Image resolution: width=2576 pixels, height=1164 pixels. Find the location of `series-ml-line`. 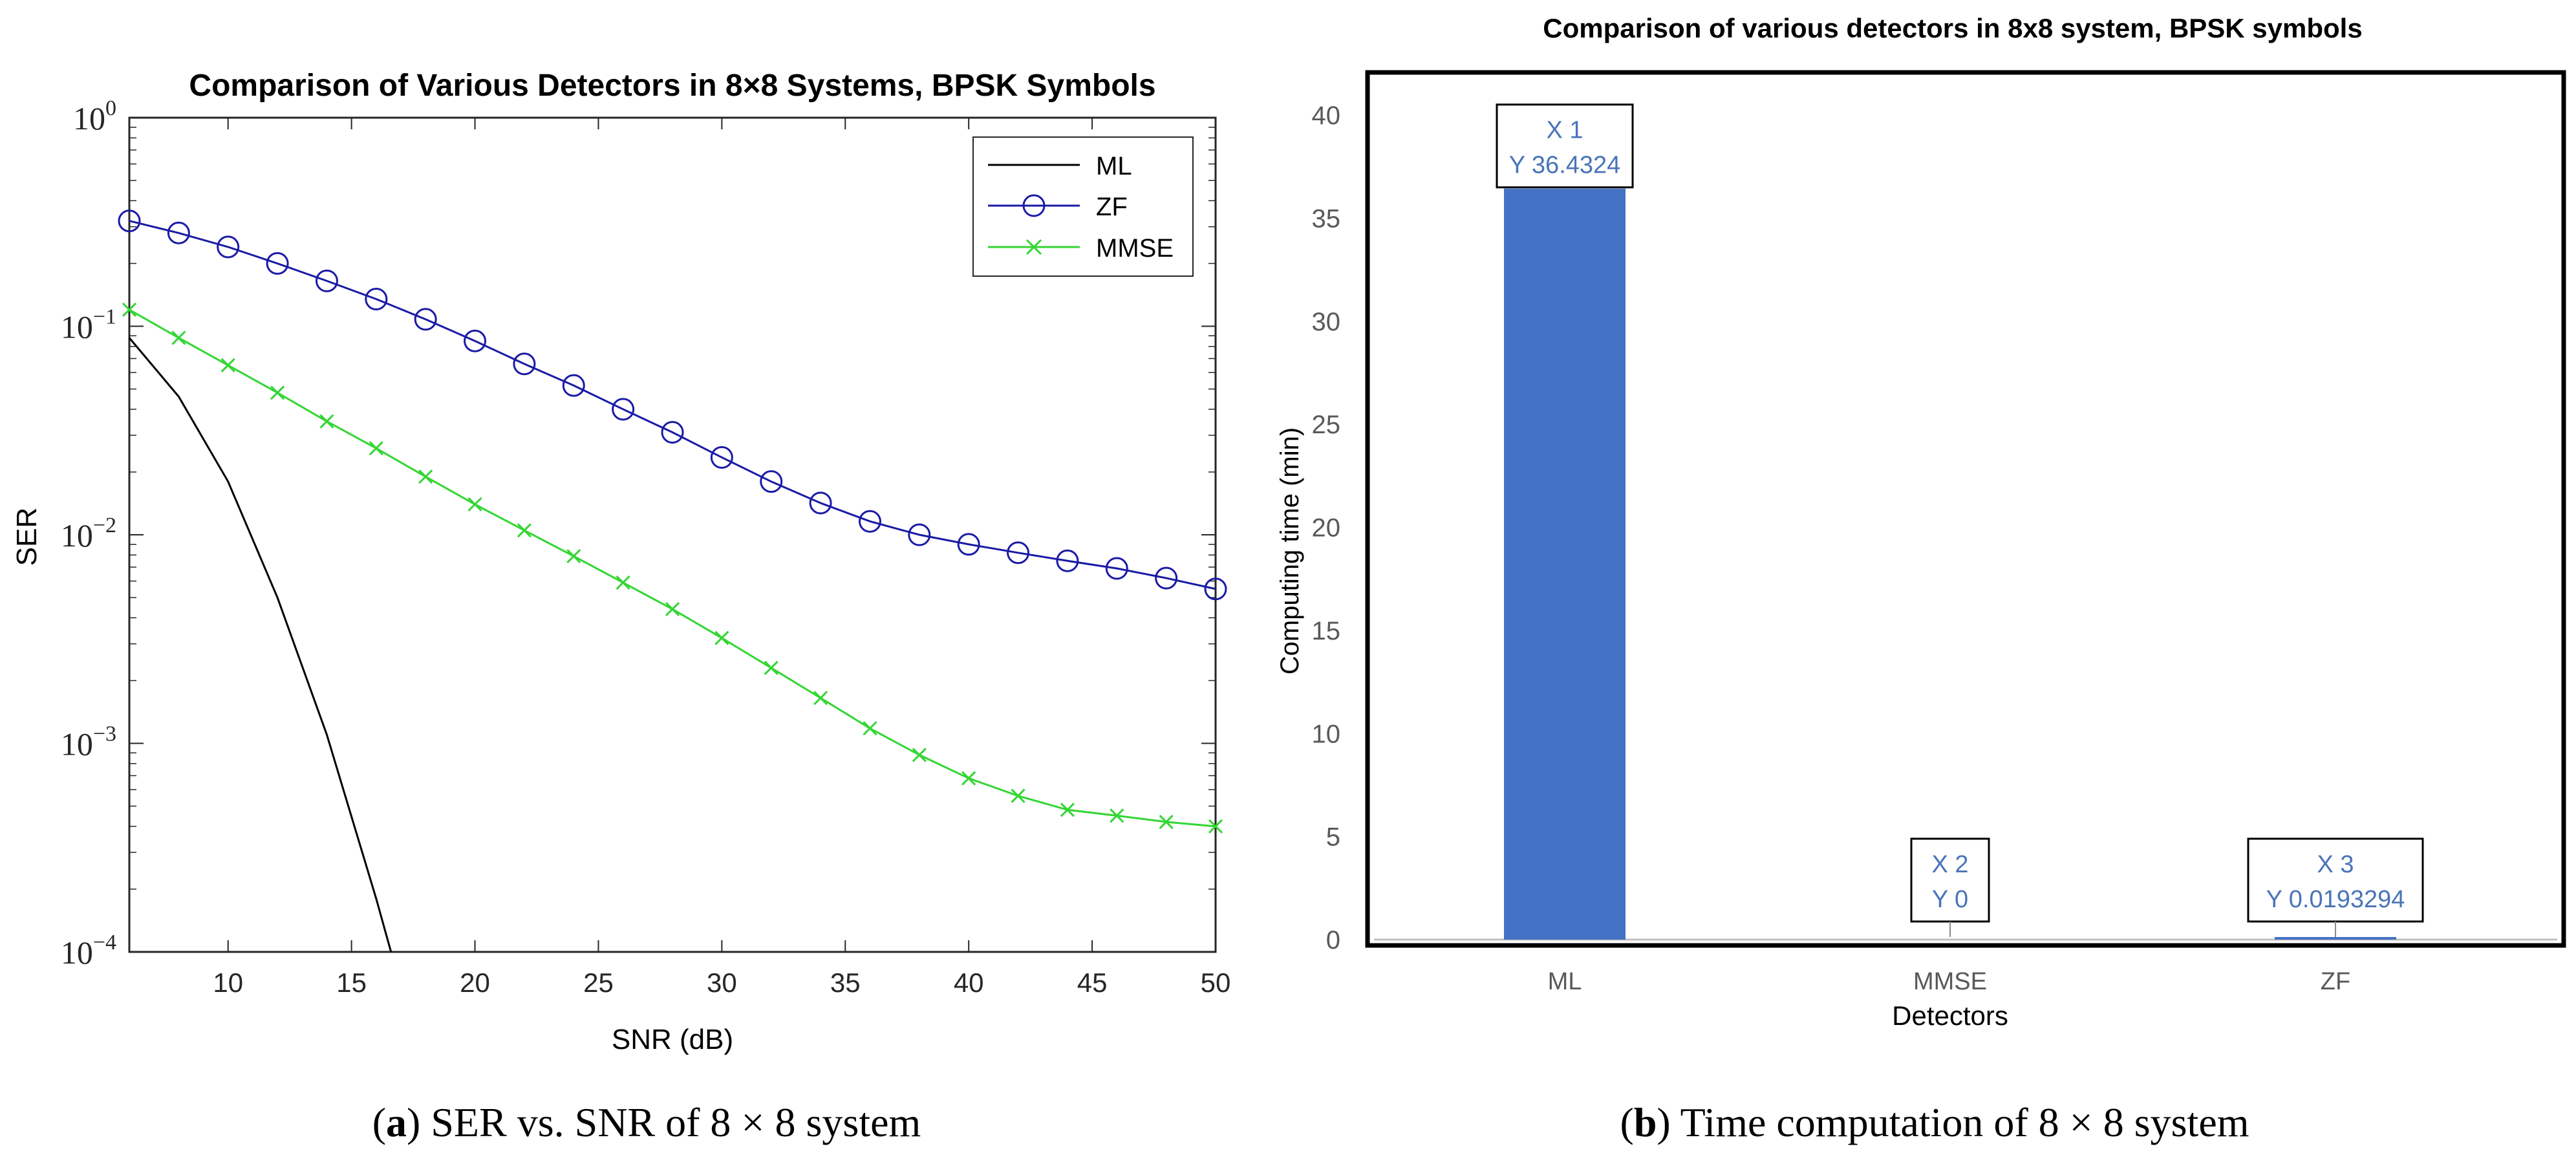

series-ml-line is located at coordinates (260, 645).